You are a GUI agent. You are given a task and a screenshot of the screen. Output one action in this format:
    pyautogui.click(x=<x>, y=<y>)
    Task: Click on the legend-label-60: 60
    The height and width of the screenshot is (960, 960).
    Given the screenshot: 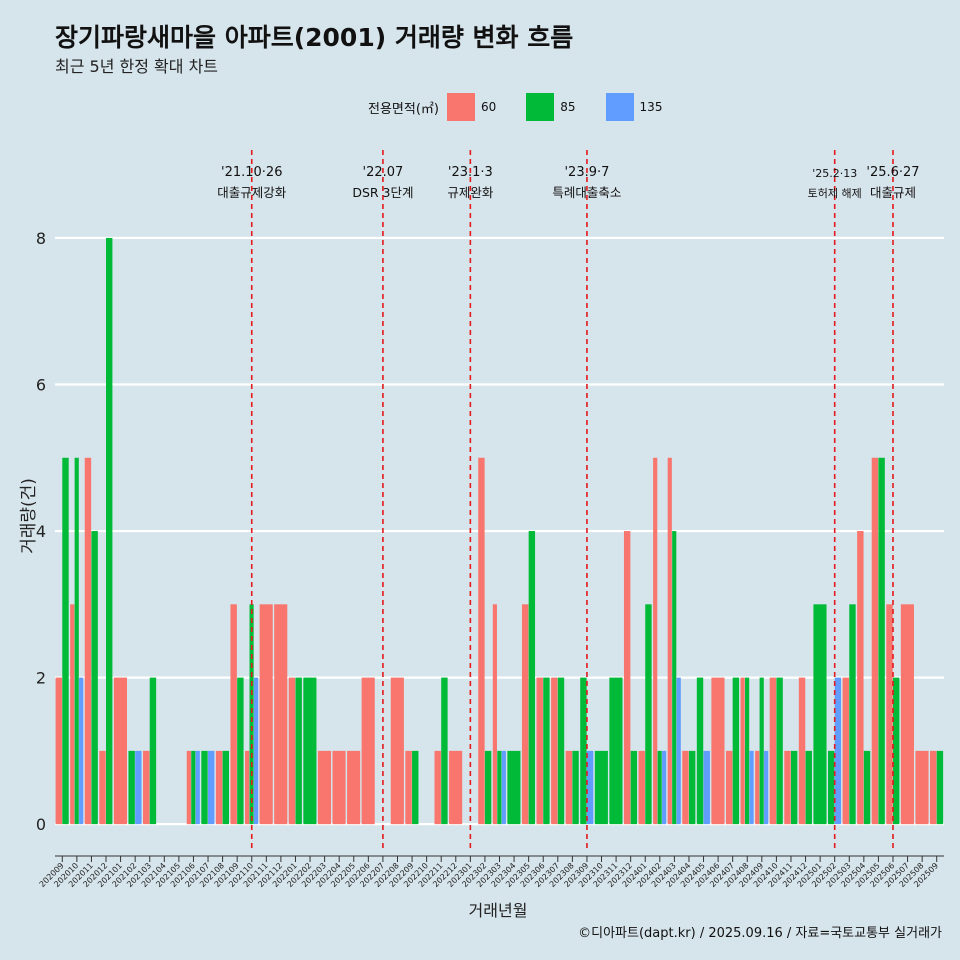 What is the action you would take?
    pyautogui.click(x=488, y=107)
    